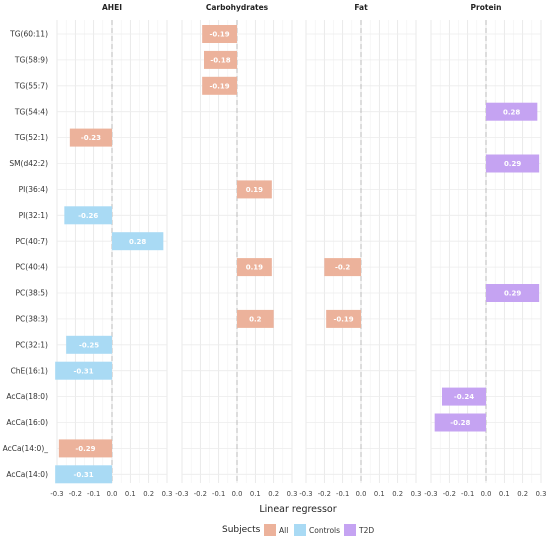 This screenshot has width=550, height=541. Describe the element at coordinates (29, 370) in the screenshot. I see `row-label: ChE(16:1)` at that location.